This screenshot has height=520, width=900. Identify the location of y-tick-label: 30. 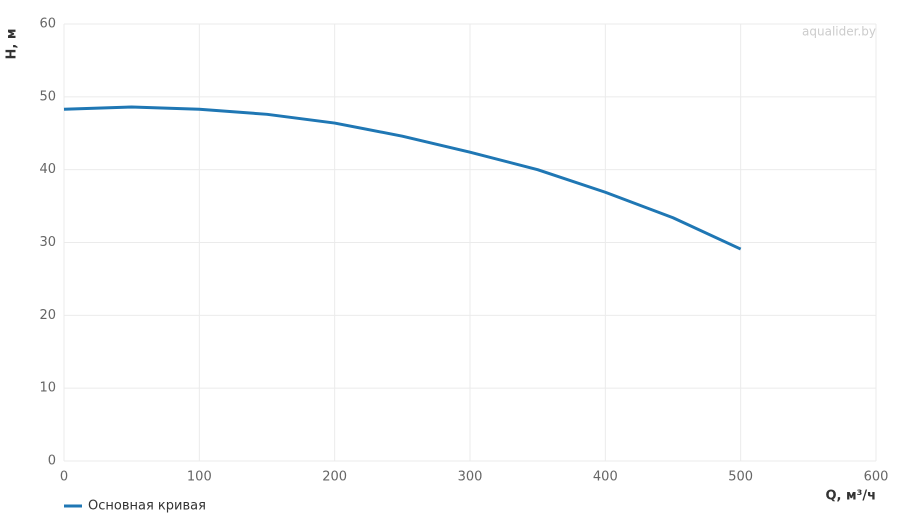
(47, 242).